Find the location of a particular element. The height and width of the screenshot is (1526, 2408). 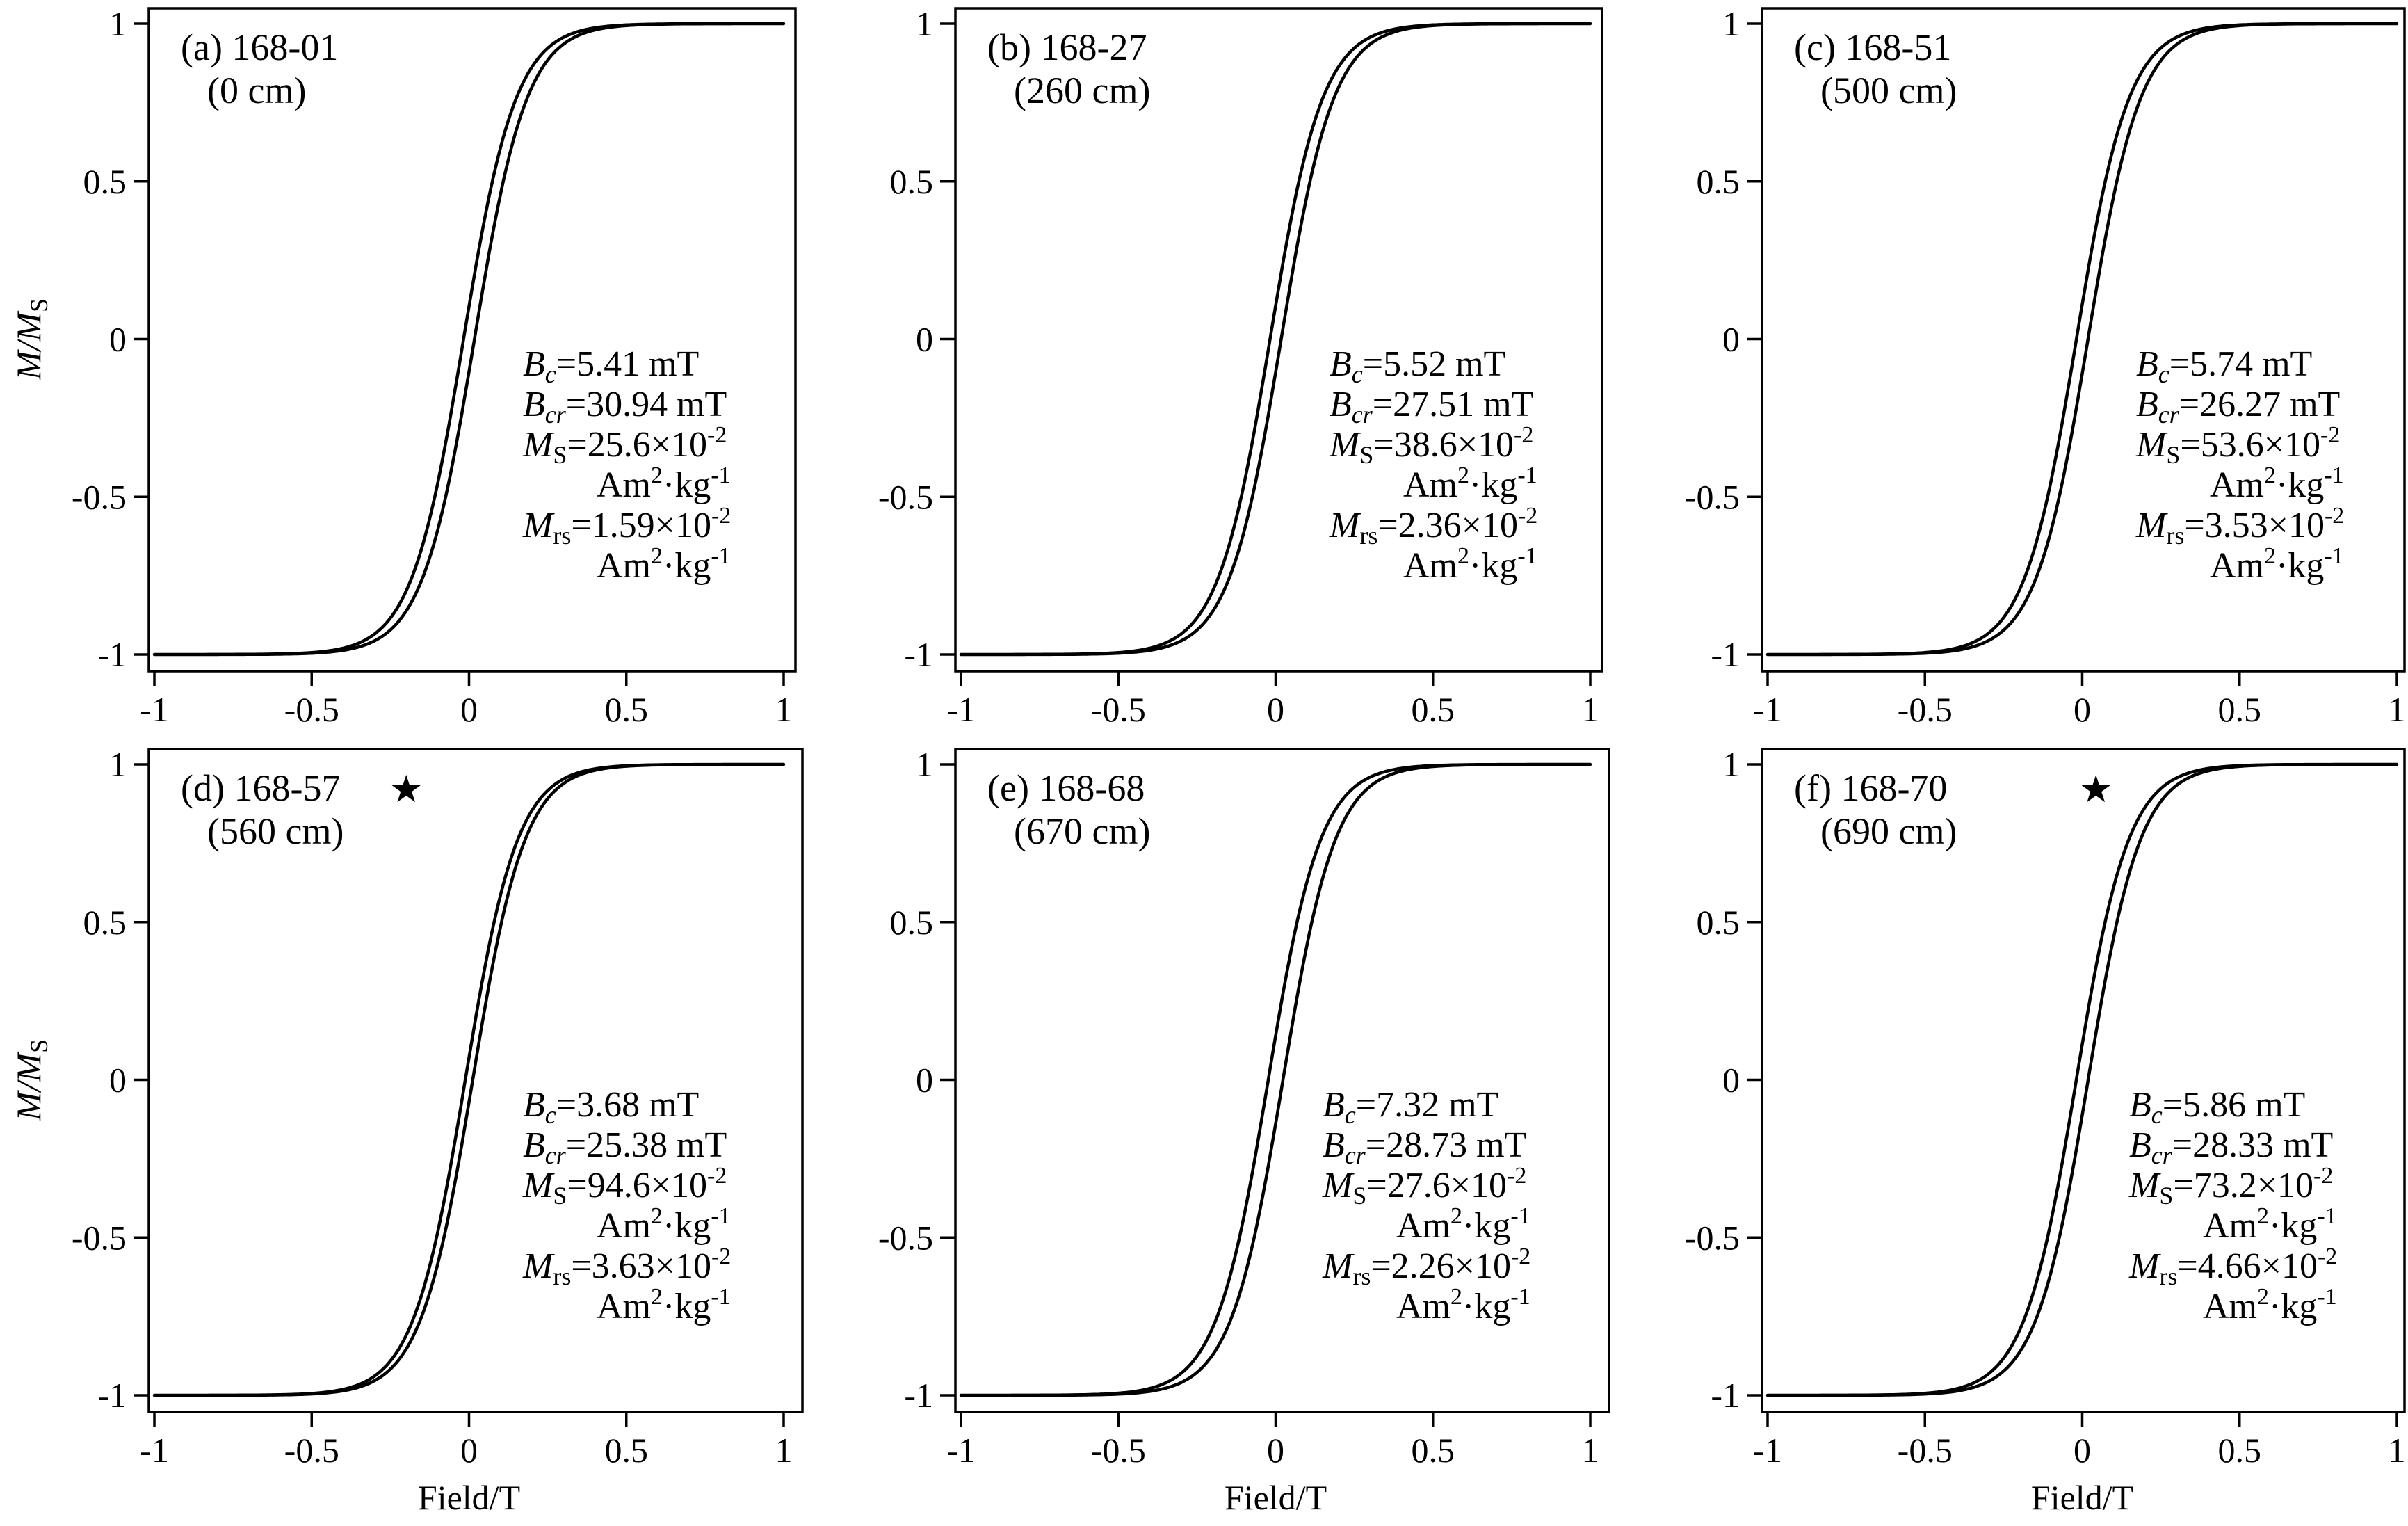

param-bcr: Bcr=25.38 mT is located at coordinates (625, 1147).